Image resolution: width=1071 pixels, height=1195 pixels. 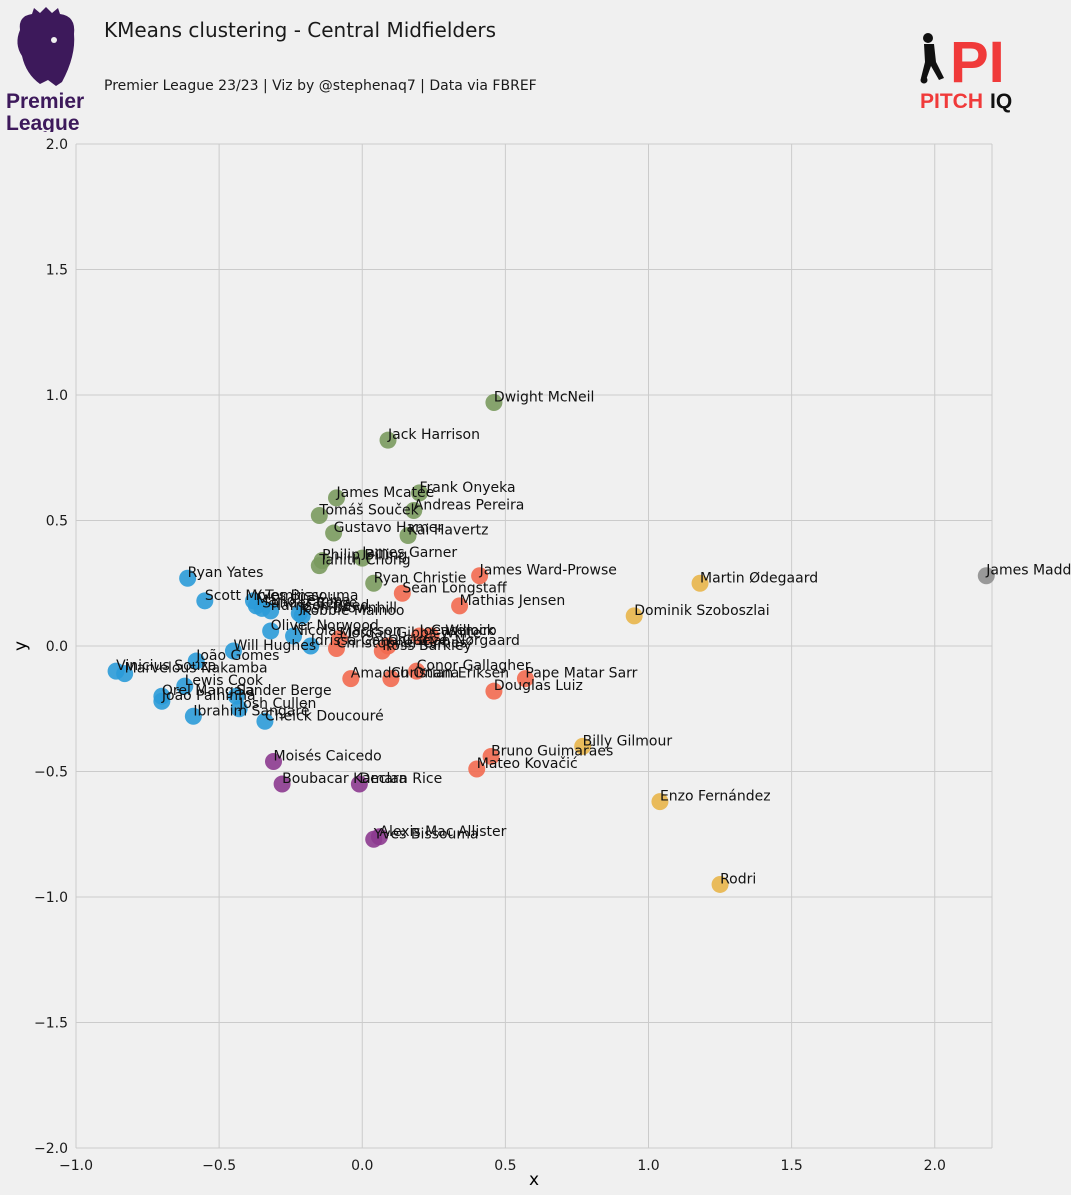 What do you see at coordinates (928, 38) in the screenshot?
I see `player-head` at bounding box center [928, 38].